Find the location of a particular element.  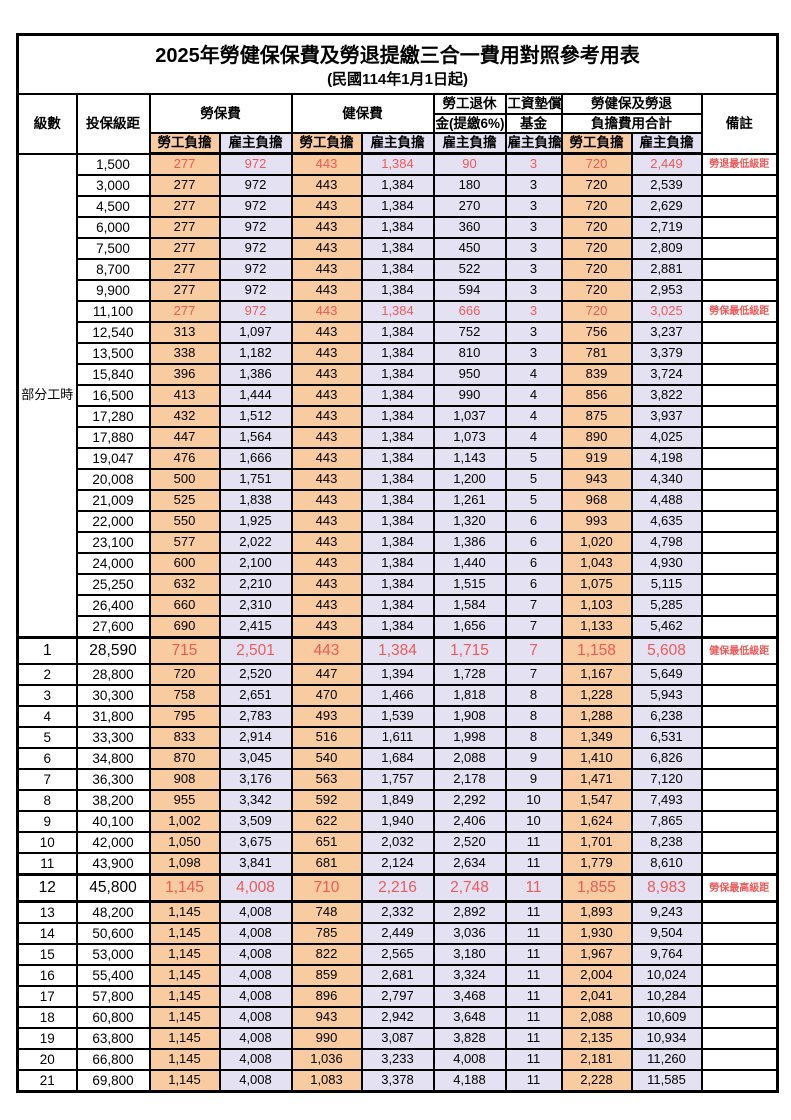

title-block: 2025年勞健保保費及勞退提繳三合一費用對照參考用表 (民國114年1月1日起) is located at coordinates (397, 64).